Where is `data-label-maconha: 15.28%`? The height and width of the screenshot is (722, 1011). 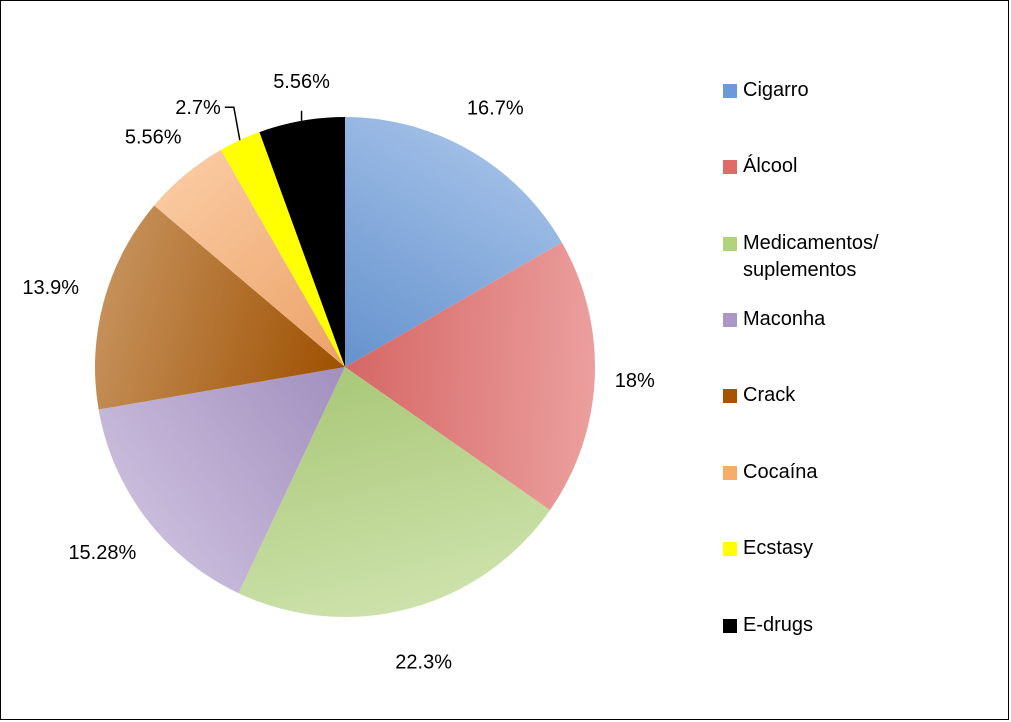 data-label-maconha: 15.28% is located at coordinates (102, 553).